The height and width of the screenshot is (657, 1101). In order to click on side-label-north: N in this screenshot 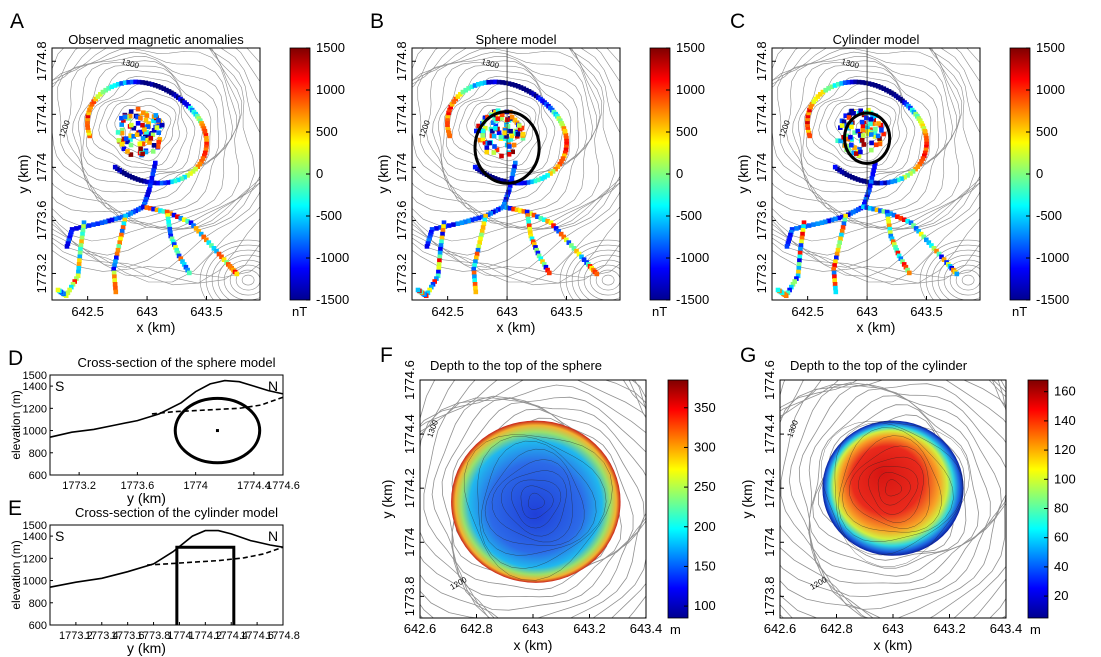, I will do `click(273, 386)`.